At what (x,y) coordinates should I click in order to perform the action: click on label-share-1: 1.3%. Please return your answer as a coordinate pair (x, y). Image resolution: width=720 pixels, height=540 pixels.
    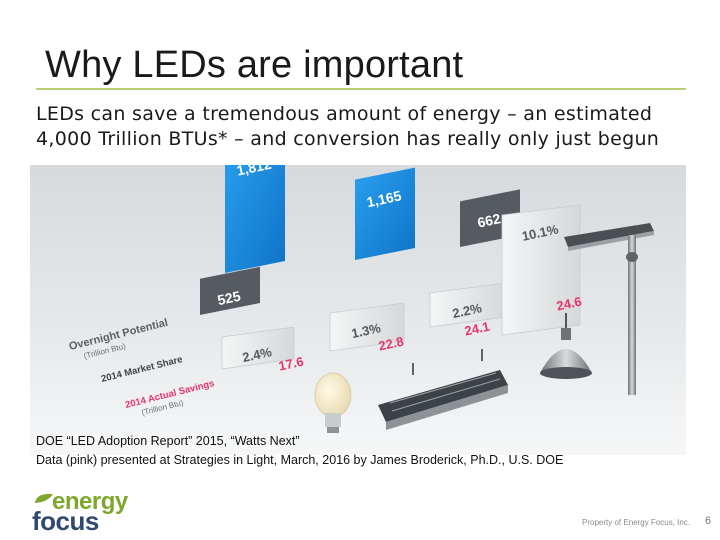
    Looking at the image, I should click on (366, 330).